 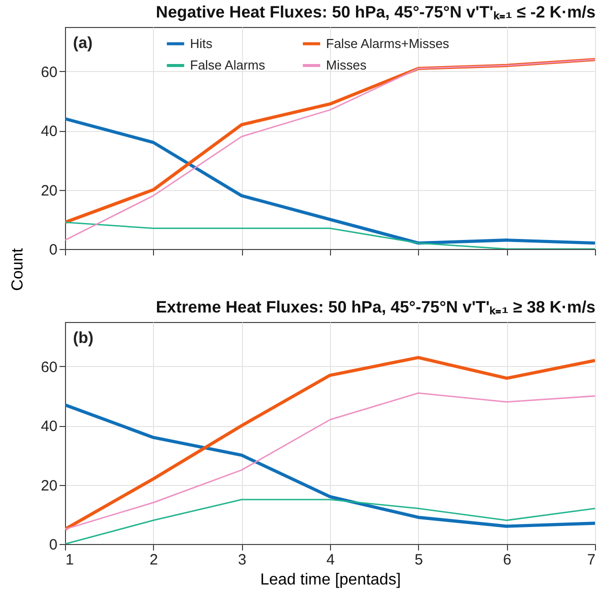 I want to click on annotation: (b), so click(x=83, y=338).